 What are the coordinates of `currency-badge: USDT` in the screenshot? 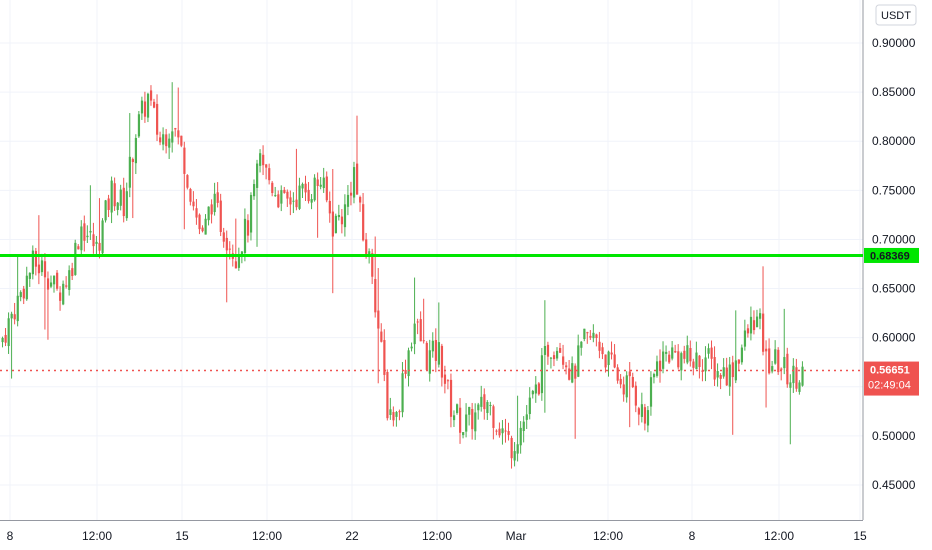 It's located at (896, 15).